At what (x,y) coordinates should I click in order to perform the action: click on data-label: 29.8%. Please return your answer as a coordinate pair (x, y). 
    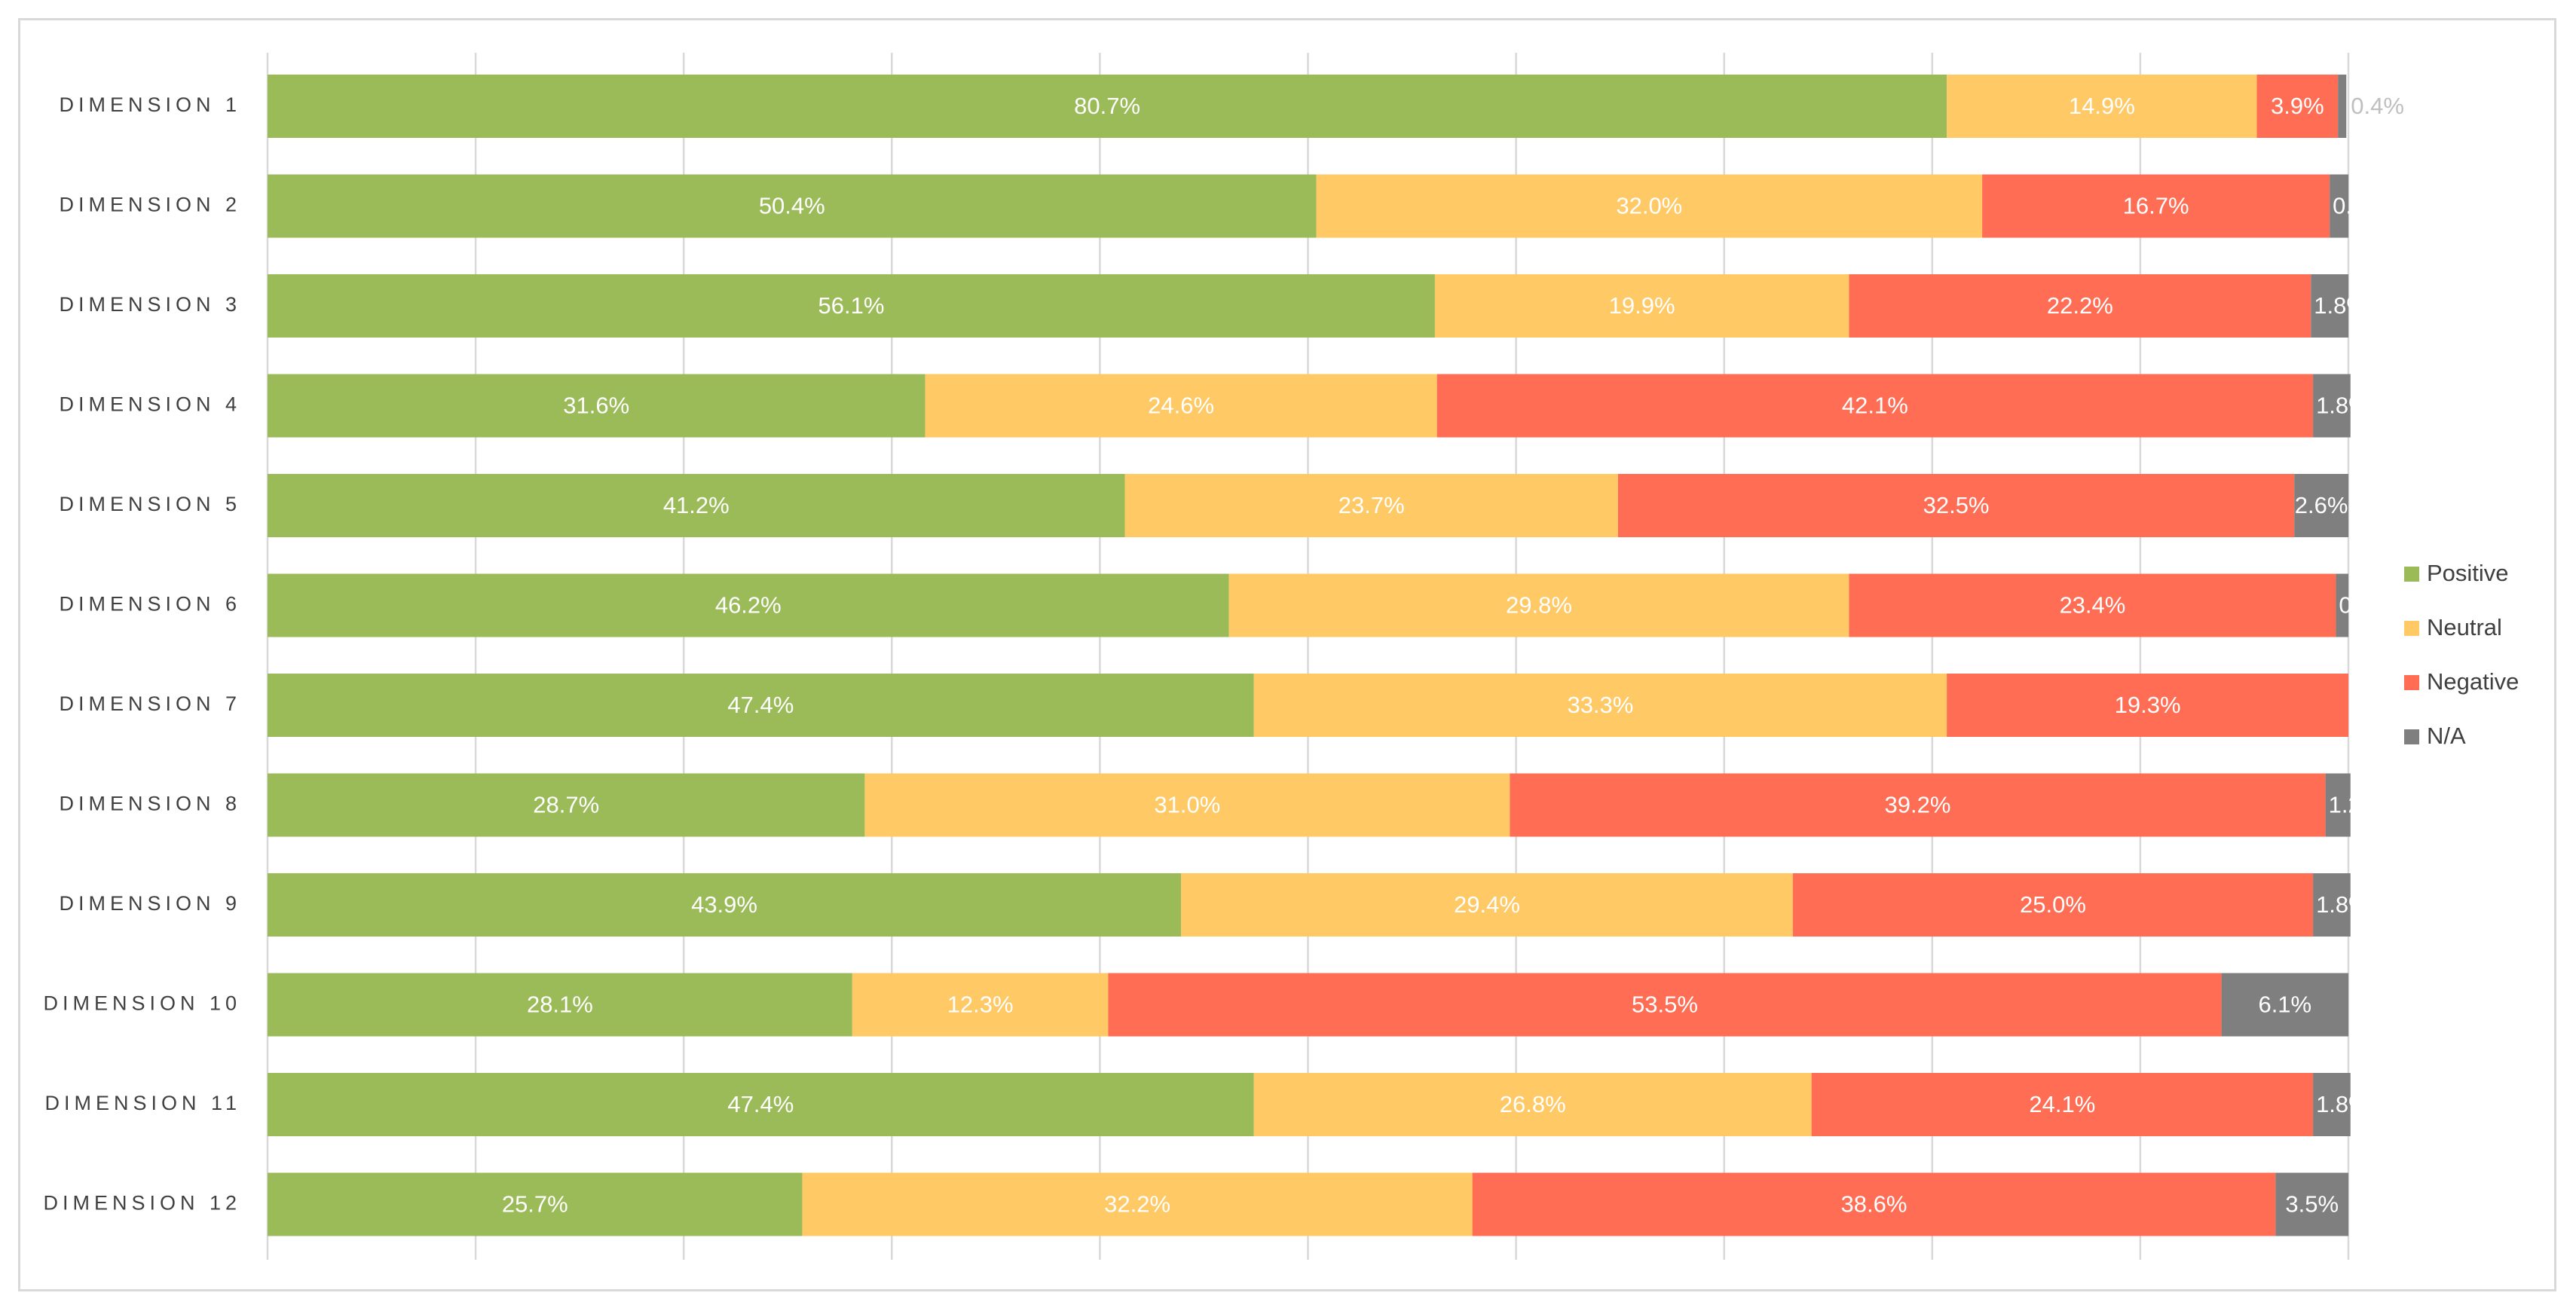
    Looking at the image, I should click on (1539, 605).